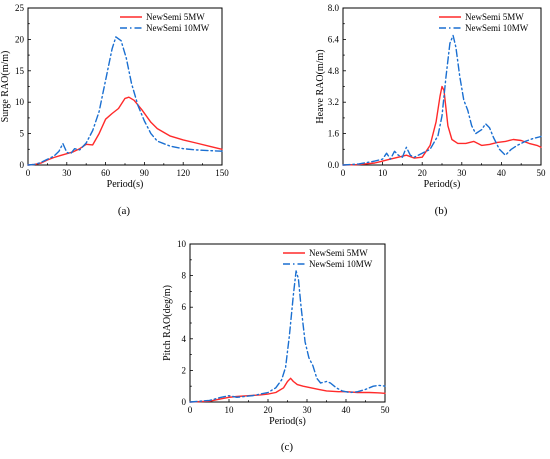 This screenshot has height=459, width=550. What do you see at coordinates (184, 276) in the screenshot?
I see `y-tick-label: 8` at bounding box center [184, 276].